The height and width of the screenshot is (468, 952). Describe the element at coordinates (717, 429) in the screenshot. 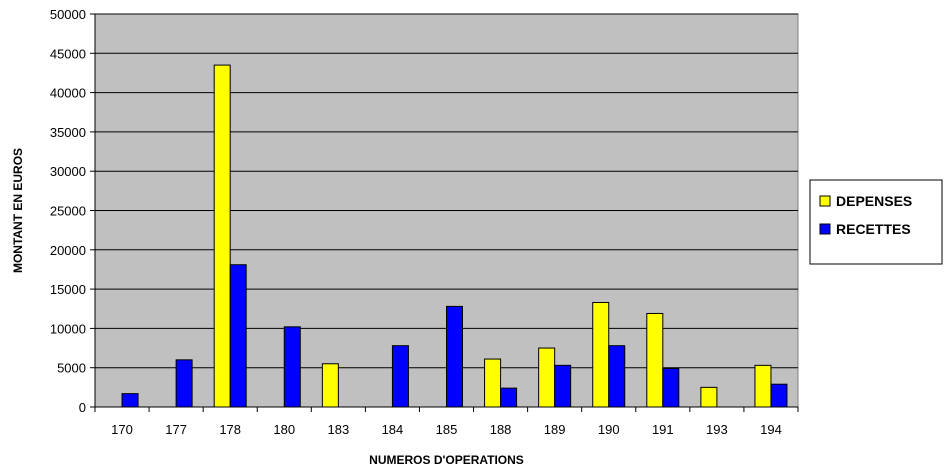

I see `x-tick-label: 193` at that location.